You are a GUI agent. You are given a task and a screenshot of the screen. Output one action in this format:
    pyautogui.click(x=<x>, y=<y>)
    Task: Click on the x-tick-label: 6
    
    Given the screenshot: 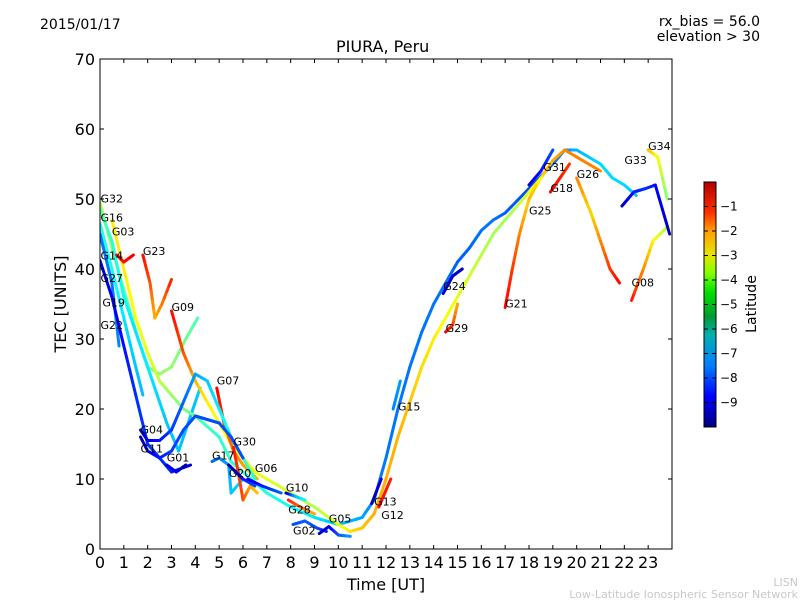 What is the action you would take?
    pyautogui.click(x=243, y=562)
    